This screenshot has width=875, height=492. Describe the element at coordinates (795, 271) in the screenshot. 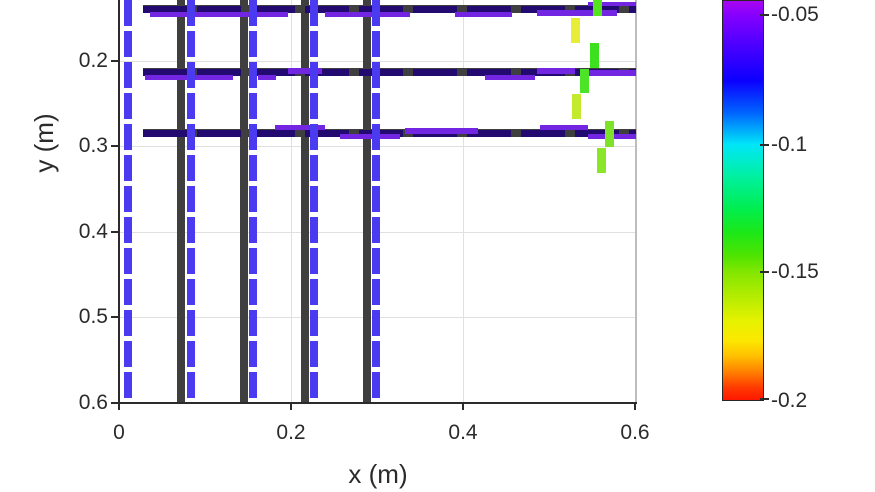

I see `colorbar-tick-label: -0.15` at that location.